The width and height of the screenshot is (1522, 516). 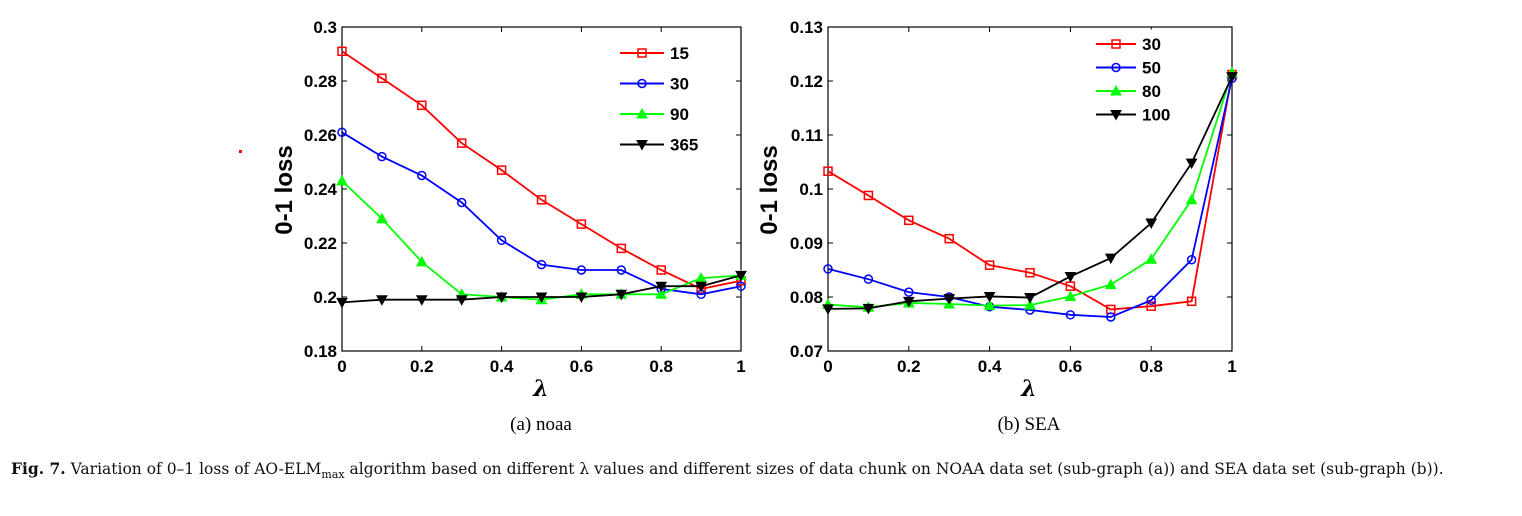 I want to click on x-tick-label: 0.6, so click(x=582, y=366).